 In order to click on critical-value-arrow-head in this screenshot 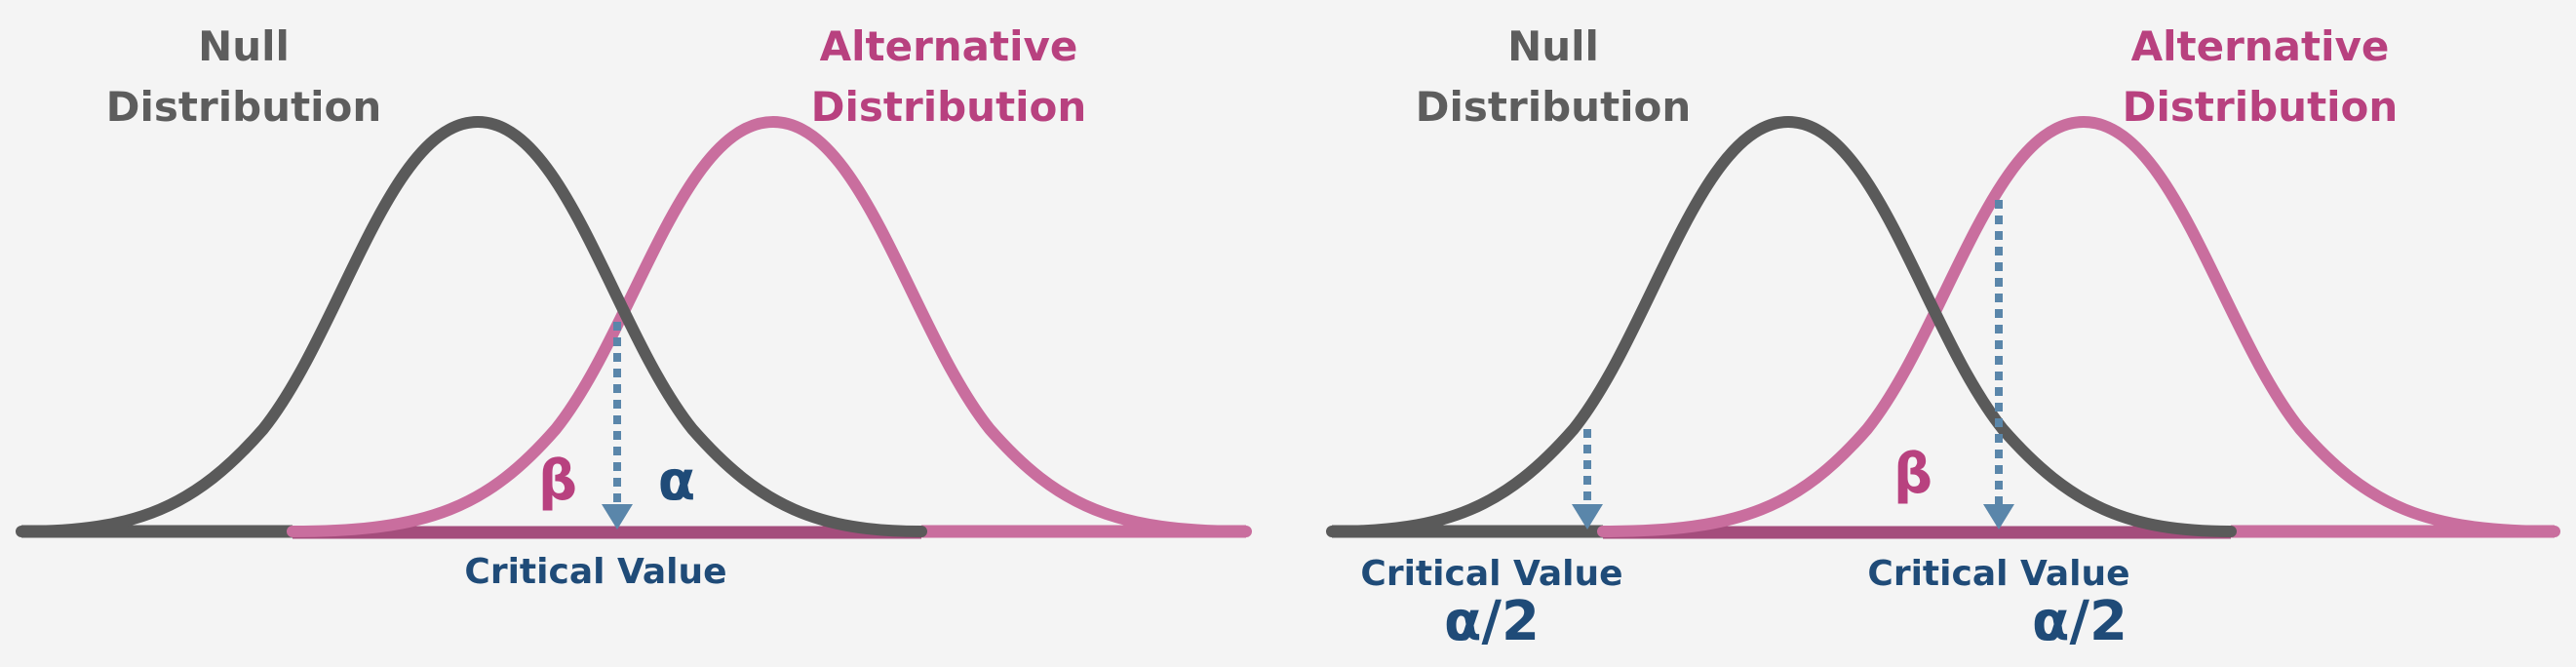, I will do `click(617, 517)`.